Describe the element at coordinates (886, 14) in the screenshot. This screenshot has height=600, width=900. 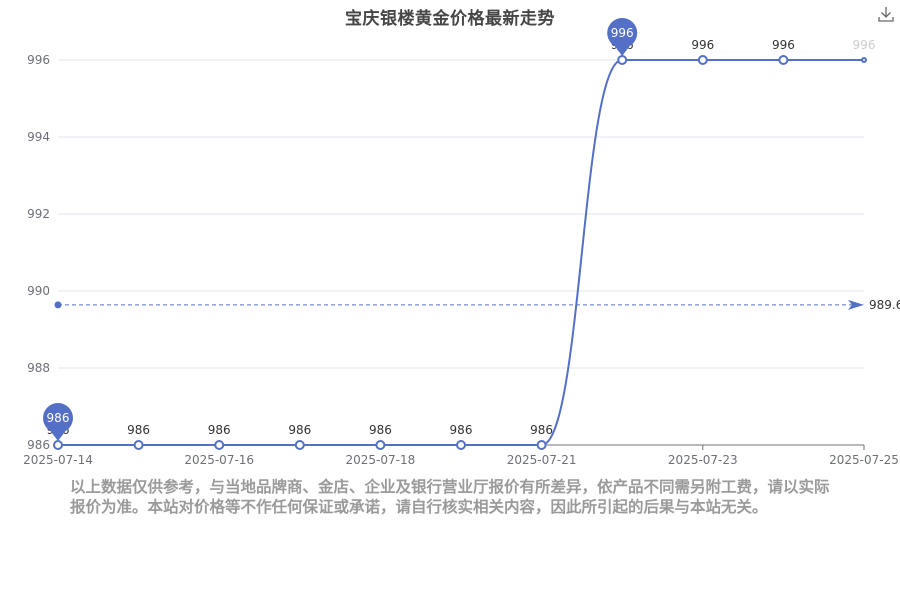
I see `download-icon` at that location.